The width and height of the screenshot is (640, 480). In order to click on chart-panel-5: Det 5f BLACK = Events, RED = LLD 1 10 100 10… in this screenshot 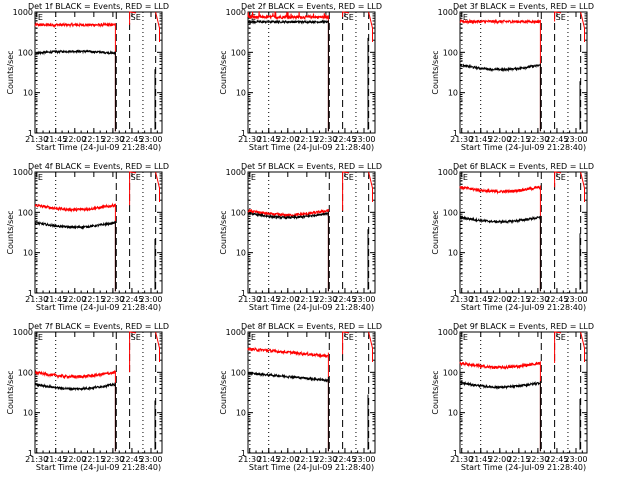, I will do `click(300, 237)`.